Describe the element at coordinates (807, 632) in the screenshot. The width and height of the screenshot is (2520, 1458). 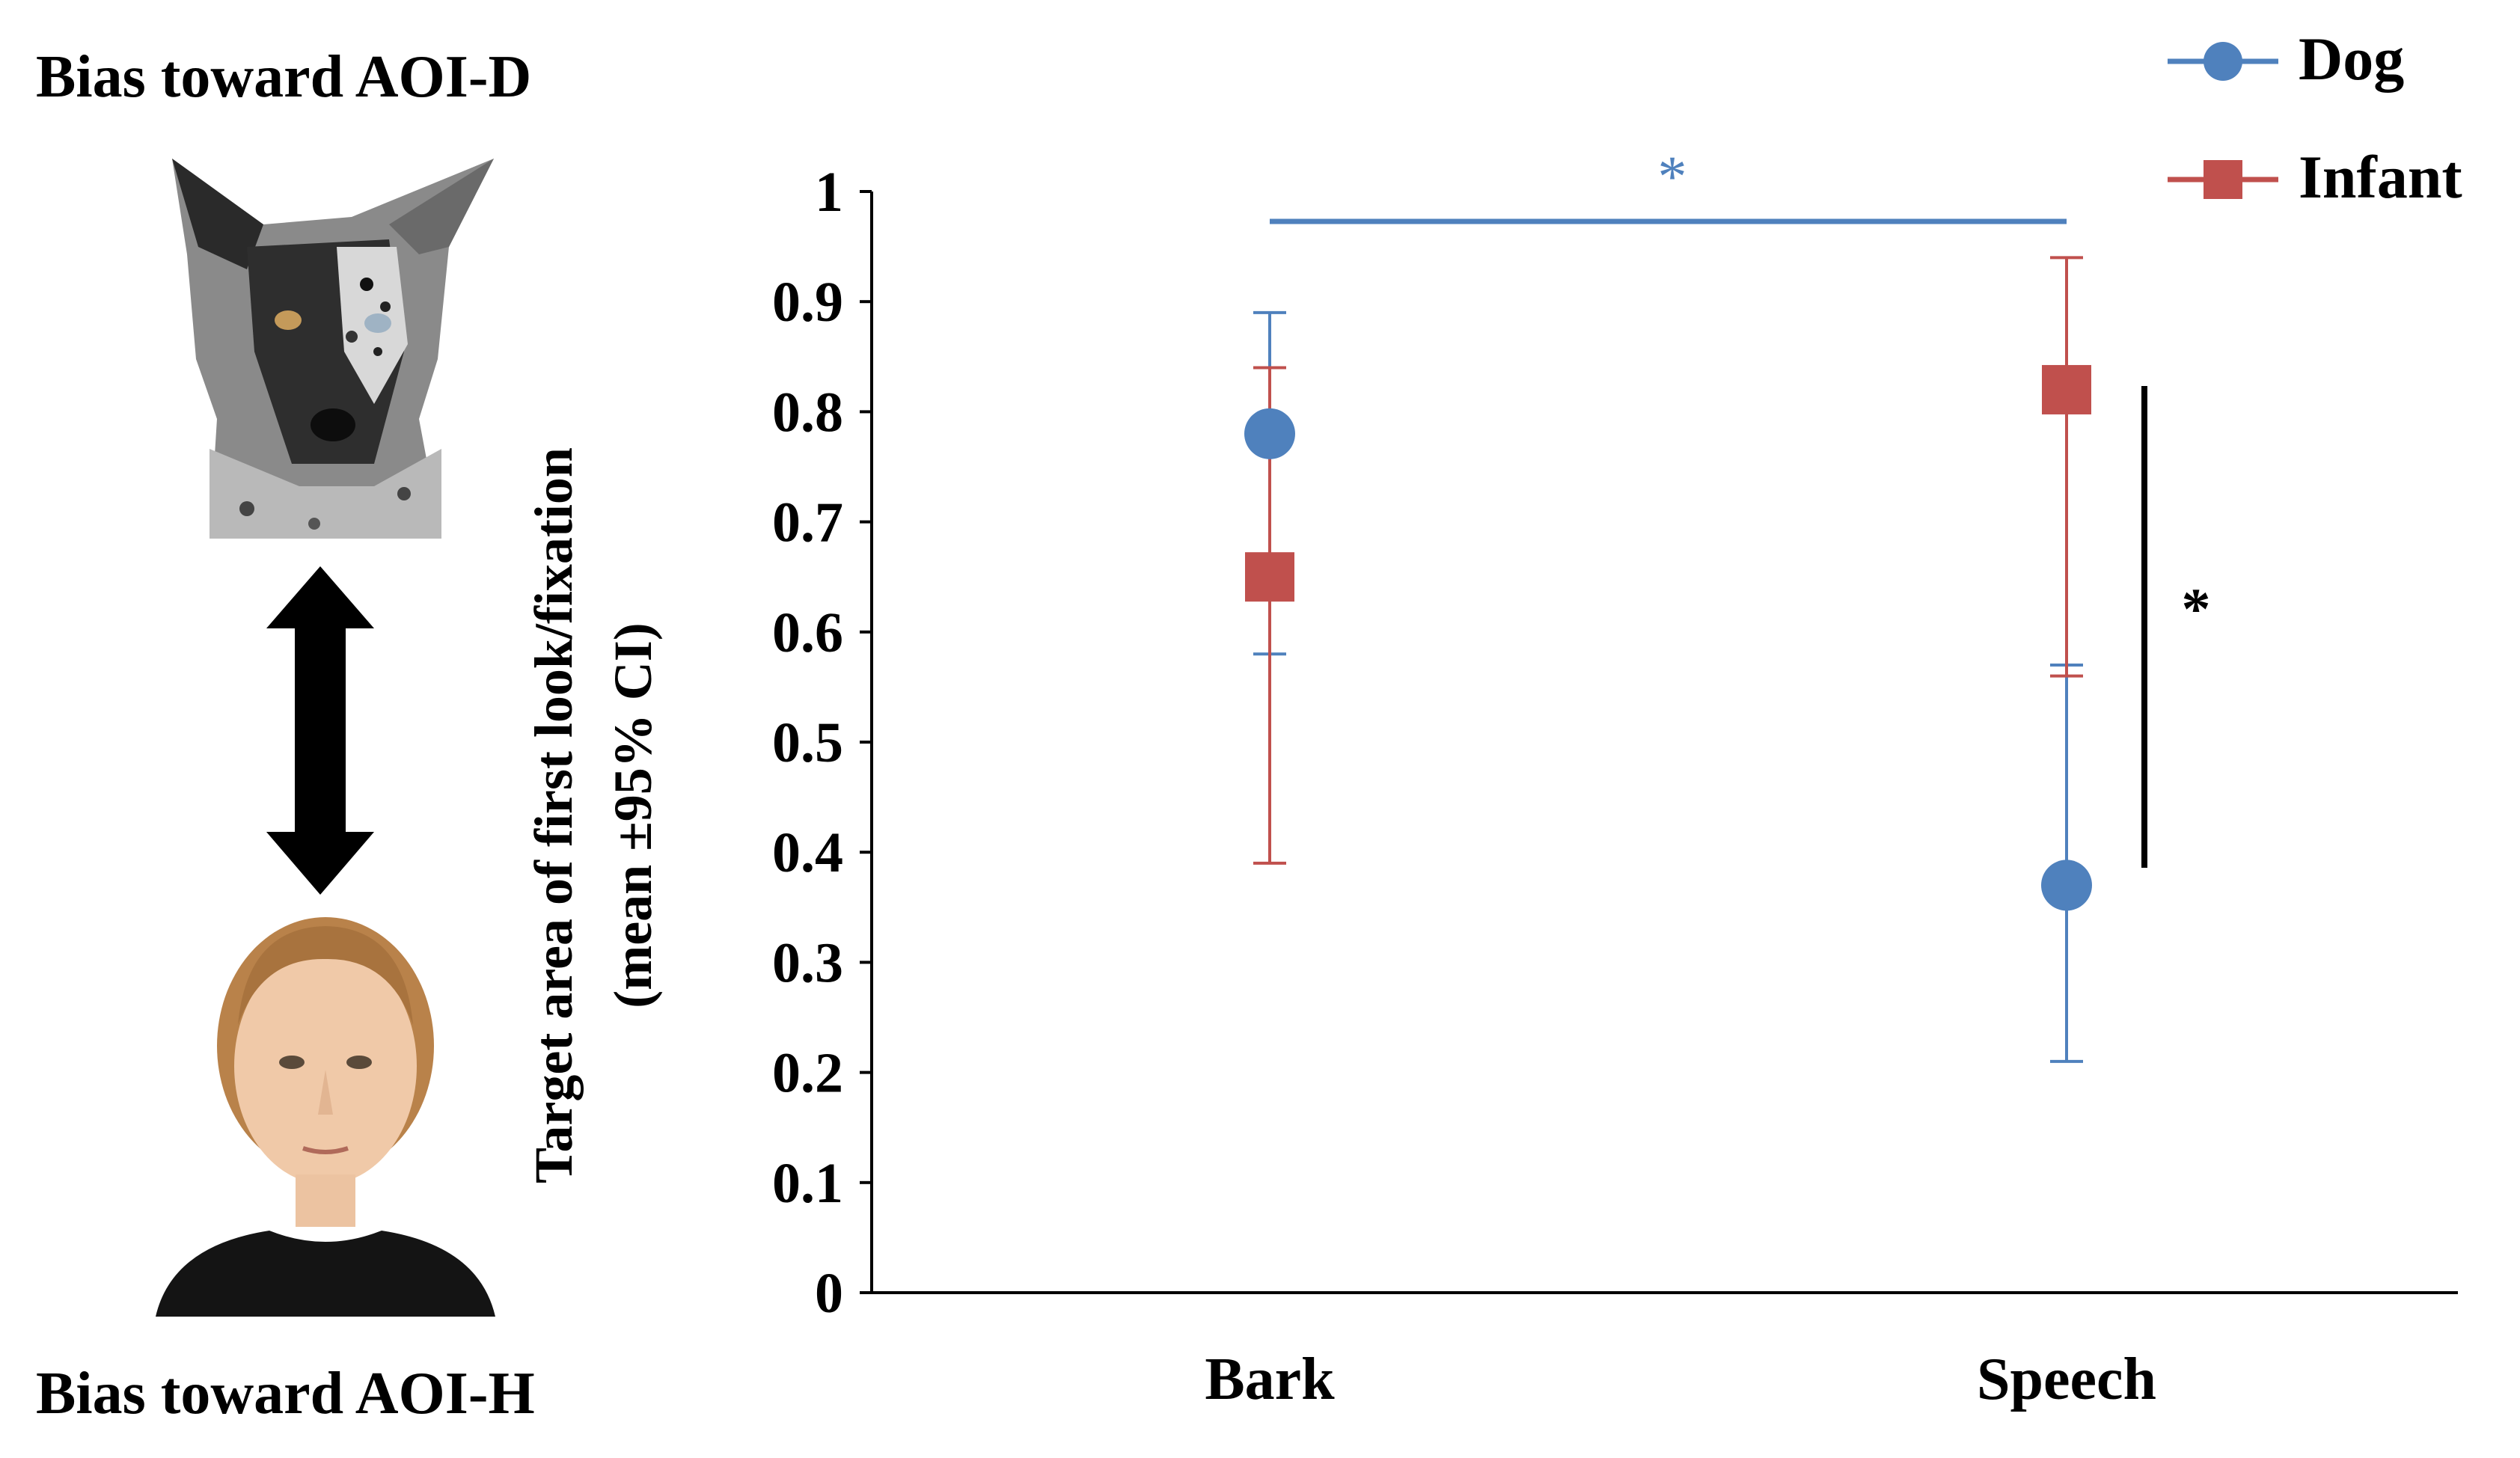
I see `y-tick-label: 0.6` at that location.